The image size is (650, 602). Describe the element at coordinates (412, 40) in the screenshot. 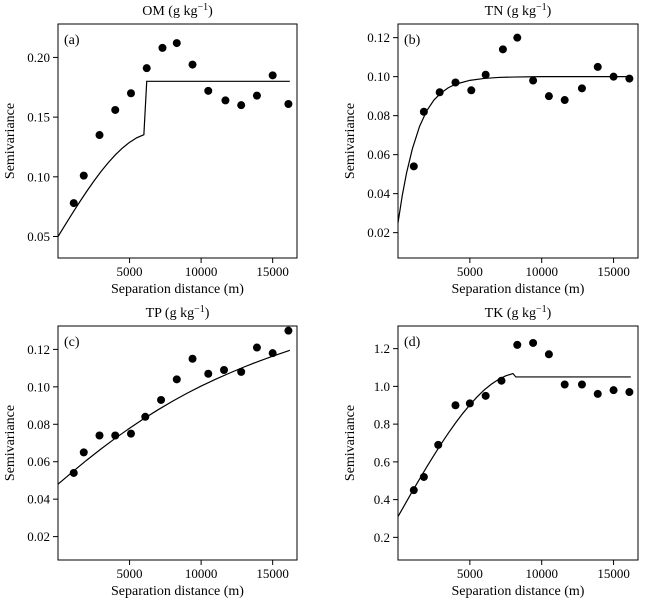

I see `panel-1-letter: (b)` at that location.